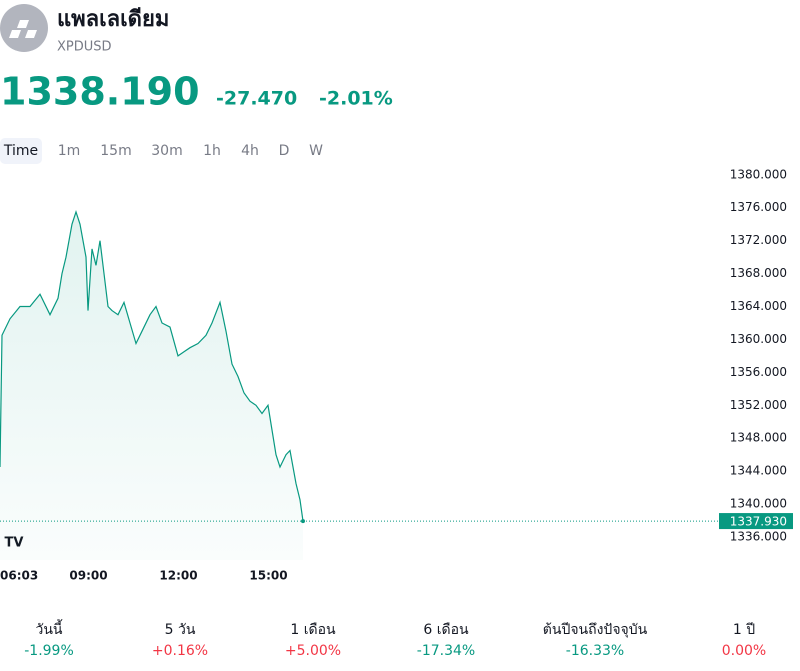 The height and width of the screenshot is (671, 800). I want to click on y-tick-label: 1348.000, so click(758, 438).